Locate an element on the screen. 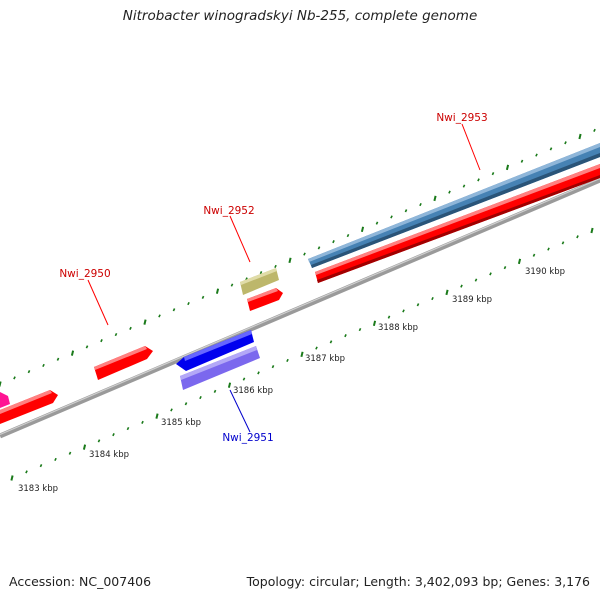  gene-nwi-2950-arrow is located at coordinates (123, 363).